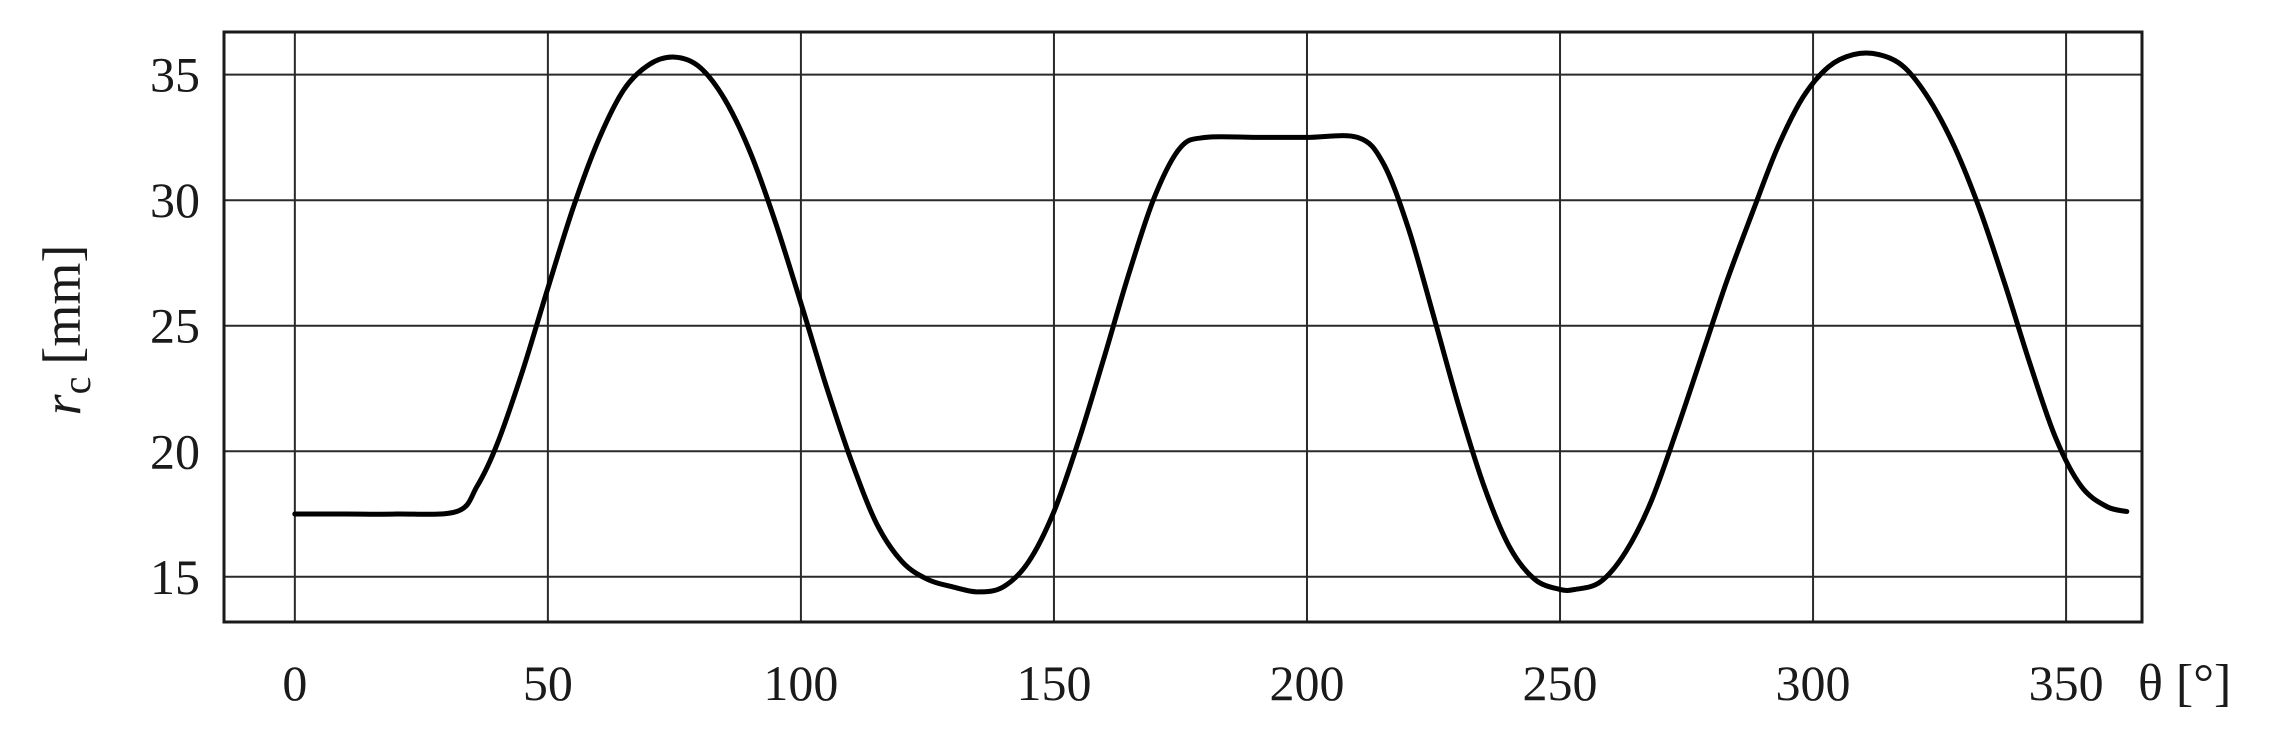  What do you see at coordinates (62, 404) in the screenshot?
I see `y-axis-label-symbol: r` at bounding box center [62, 404].